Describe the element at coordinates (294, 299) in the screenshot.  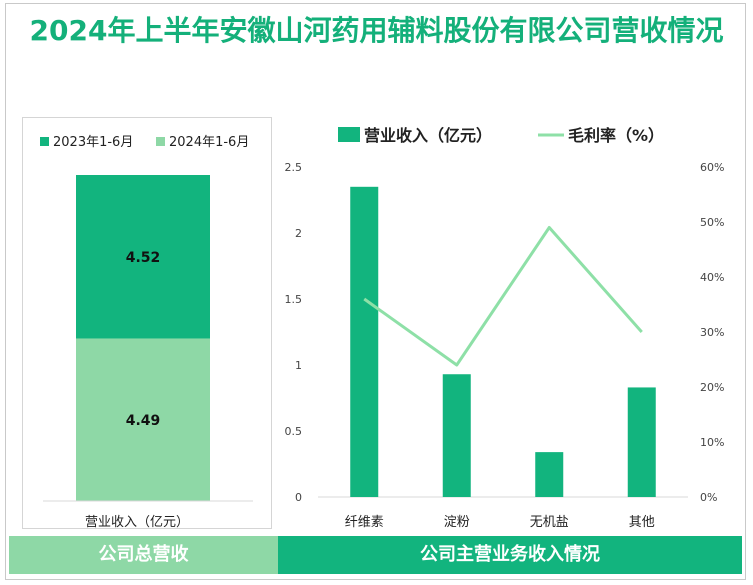
I see `left-axis-tick: 1.5` at that location.